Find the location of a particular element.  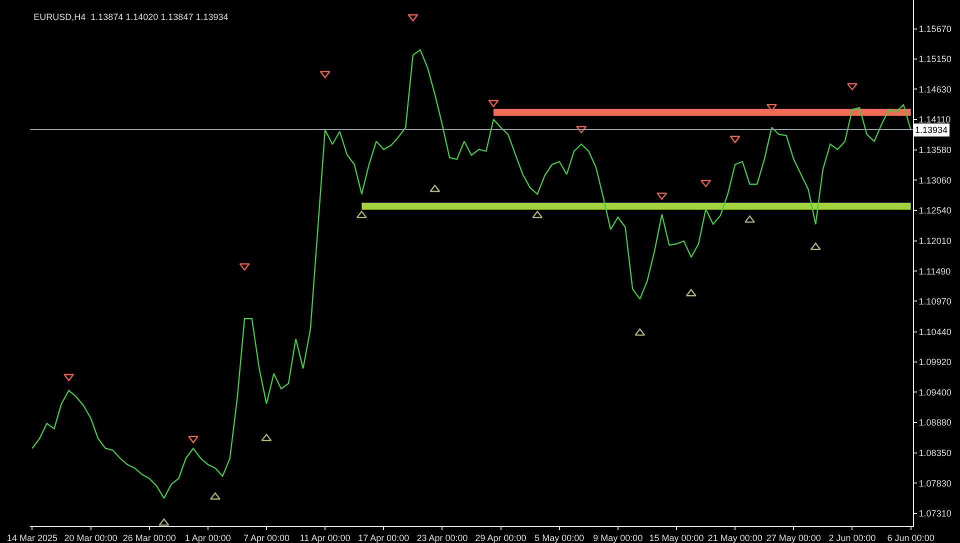

y-tick-label: 1.15150 is located at coordinates (935, 59).